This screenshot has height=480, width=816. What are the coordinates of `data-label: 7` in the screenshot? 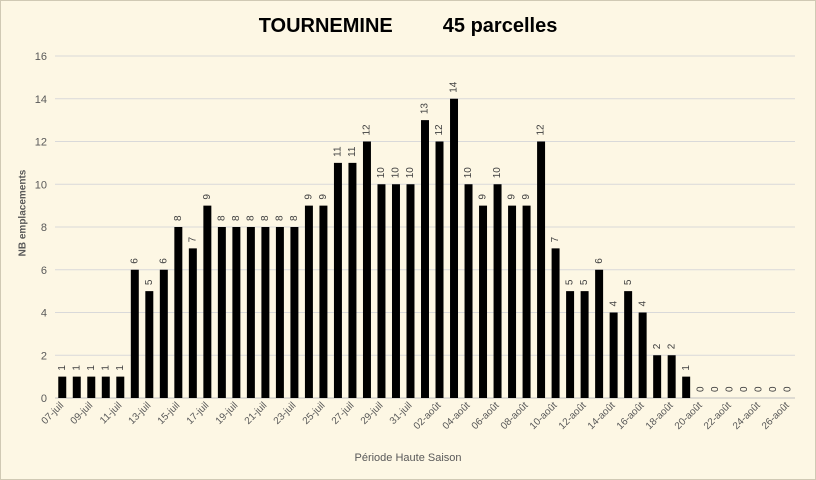 It's located at (555, 239).